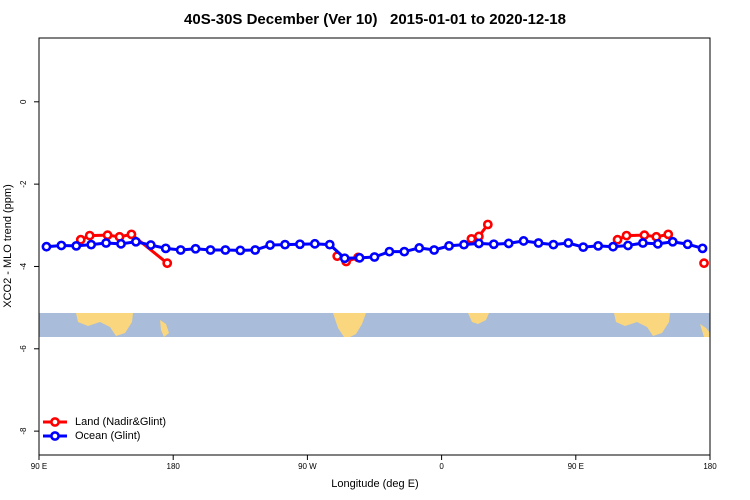 This screenshot has height=500, width=750. Describe the element at coordinates (23, 184) in the screenshot. I see `y-tick-label: -2` at that location.